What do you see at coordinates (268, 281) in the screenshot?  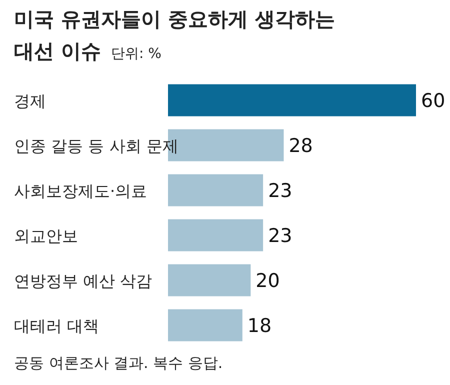 I see `data-label: 20` at bounding box center [268, 281].